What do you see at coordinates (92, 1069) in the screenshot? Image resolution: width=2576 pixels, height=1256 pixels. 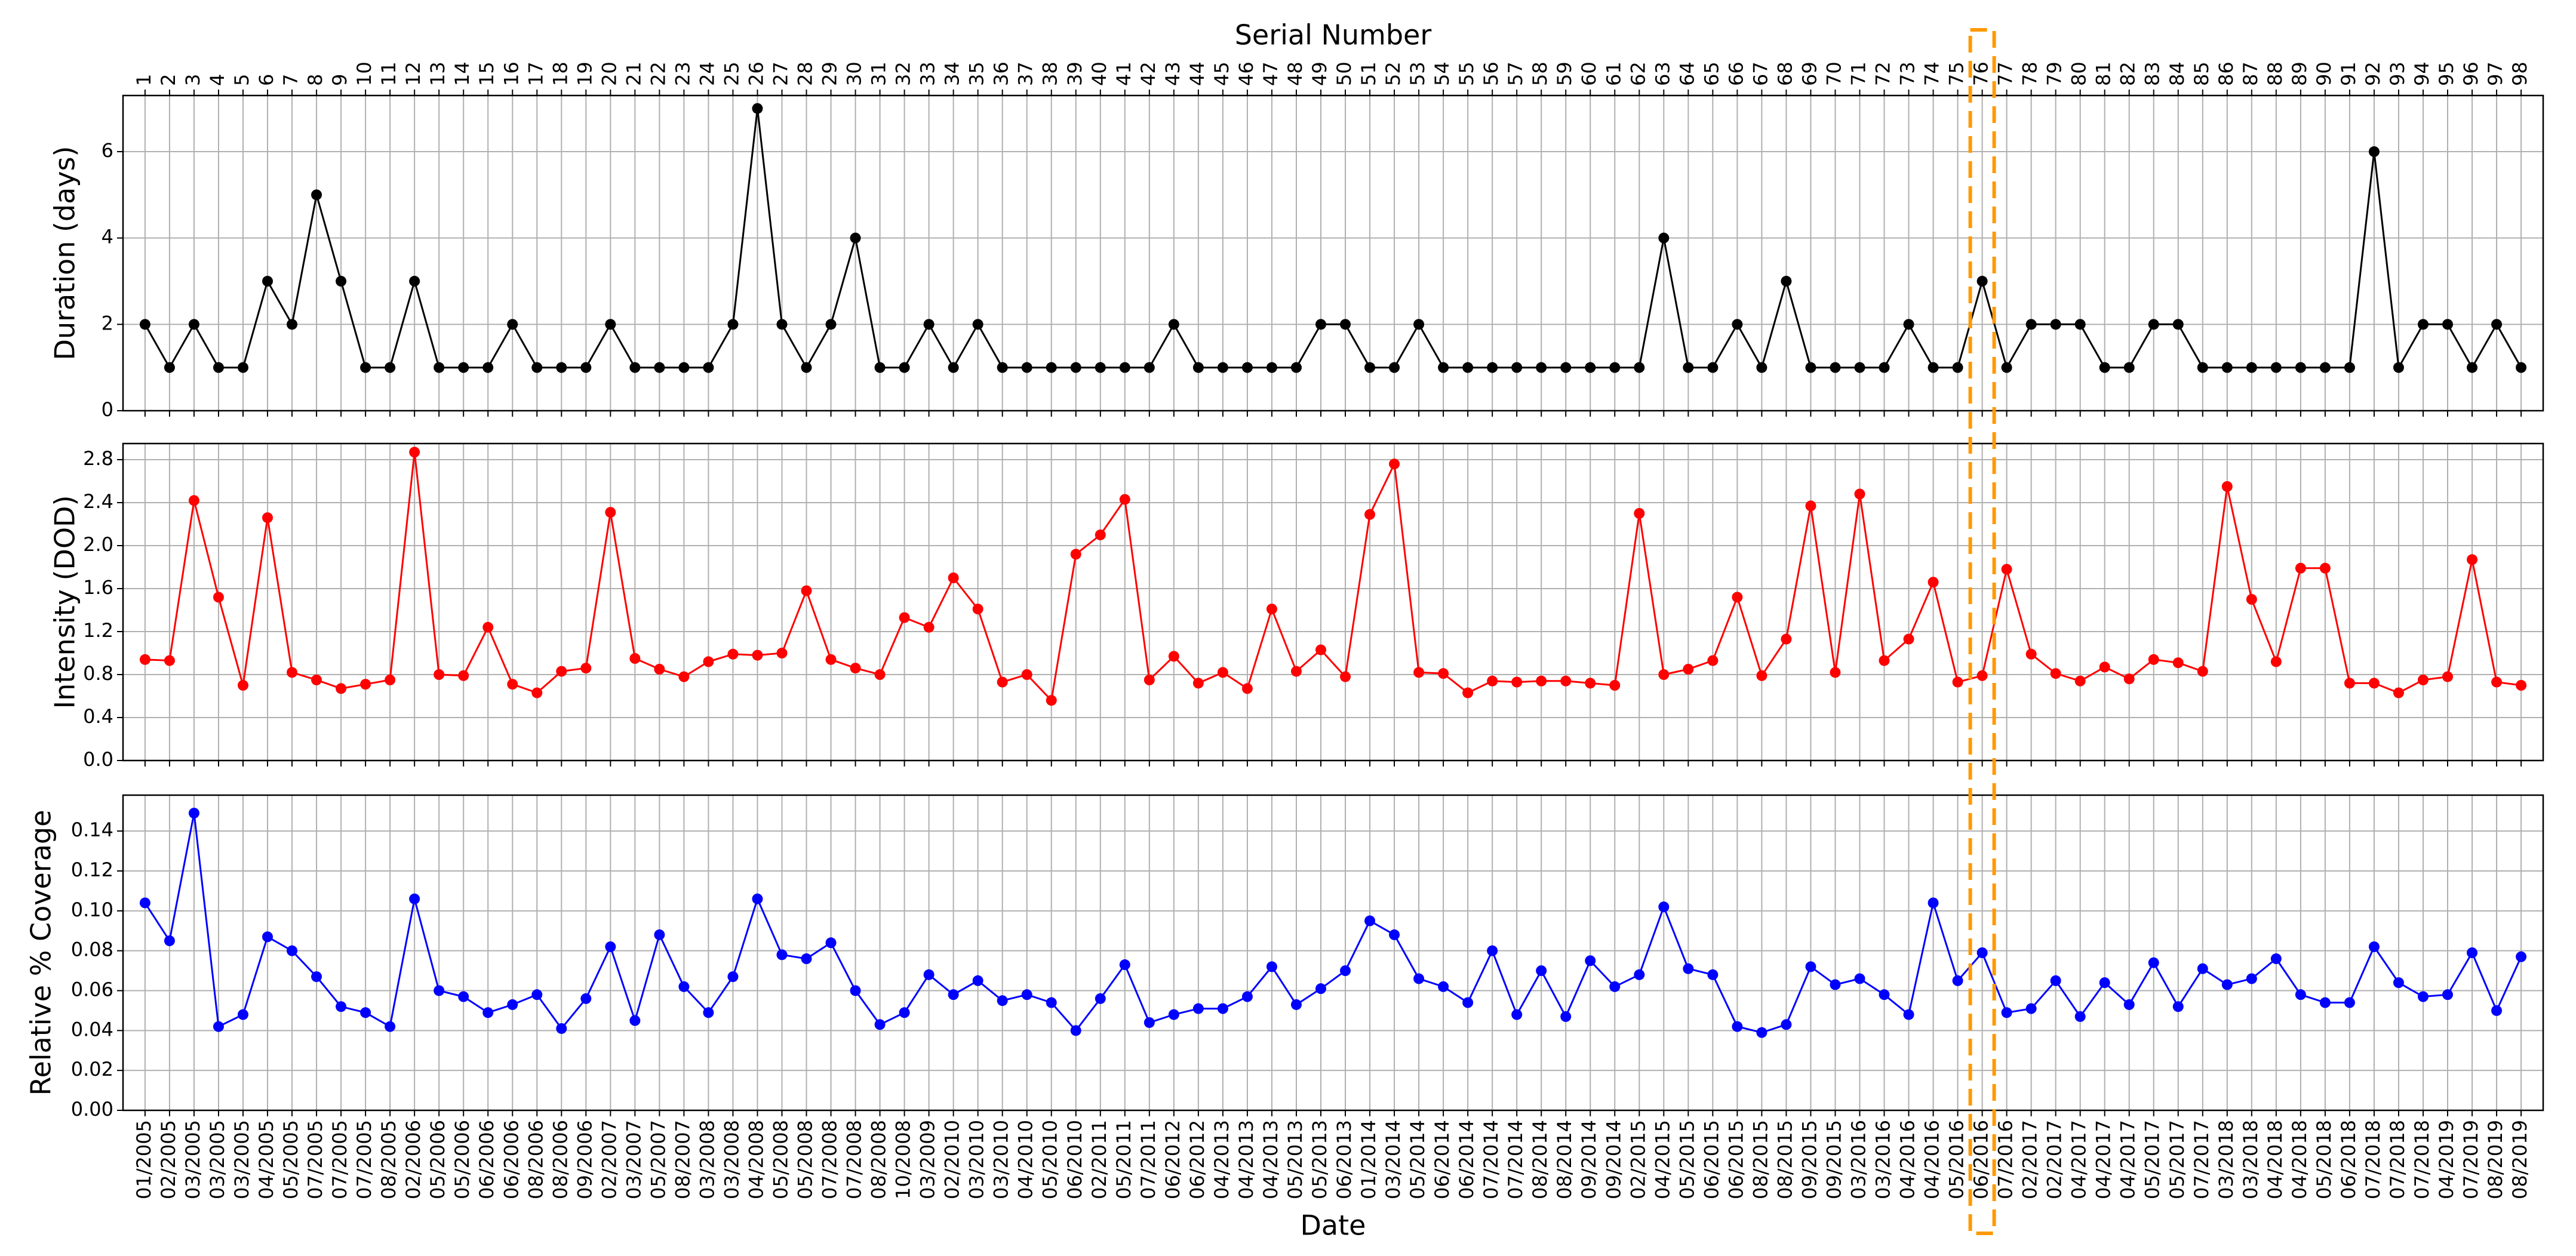 I see `y-tick-label: 0.02` at bounding box center [92, 1069].